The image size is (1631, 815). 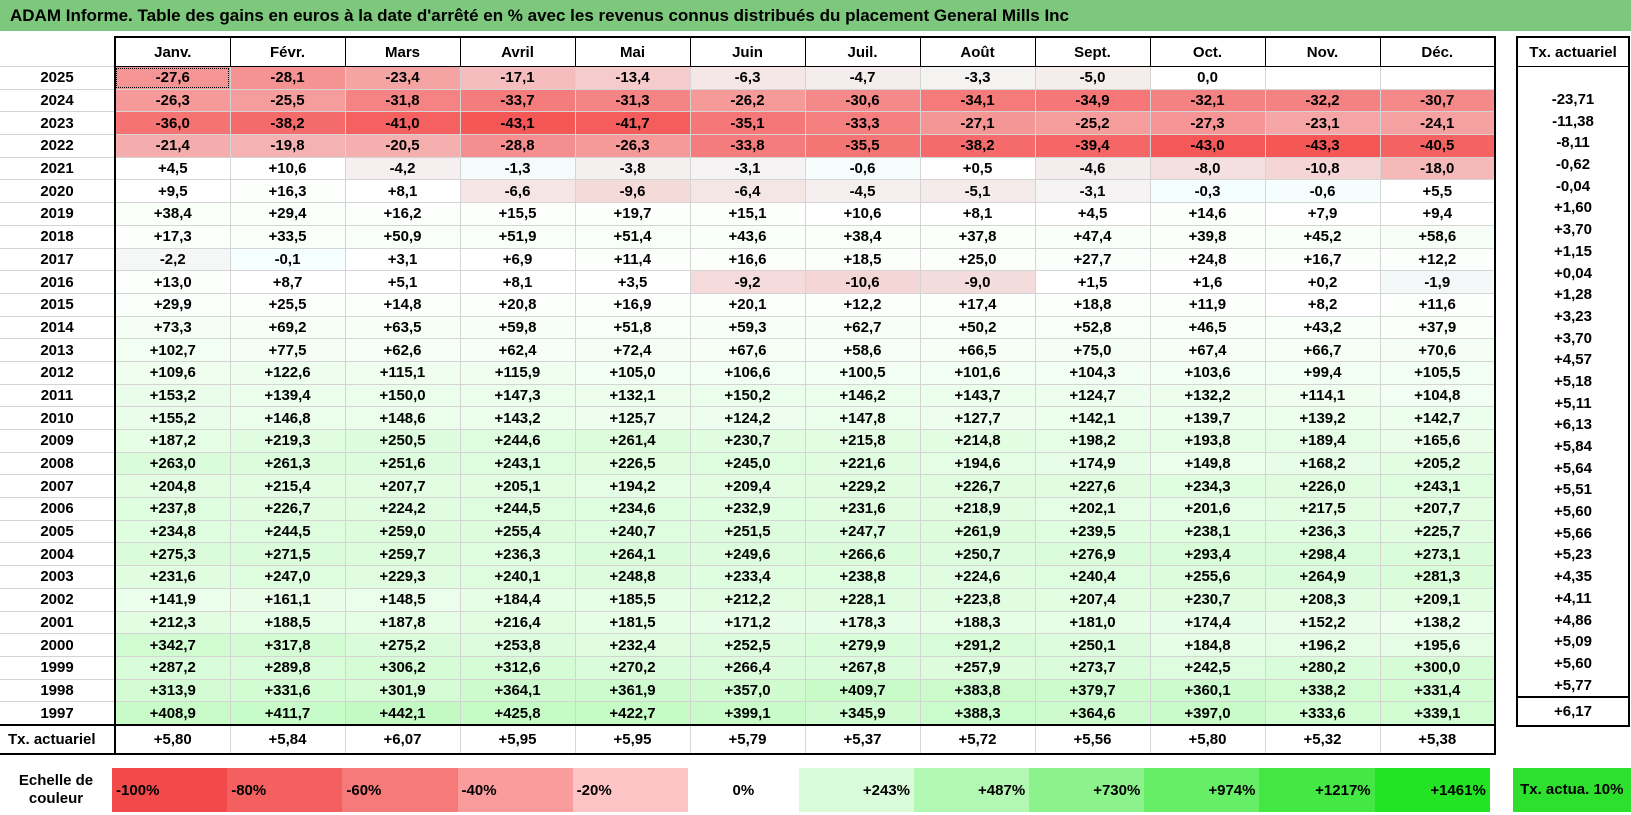 What do you see at coordinates (747, 622) in the screenshot?
I see `value-cell: +171,2` at bounding box center [747, 622].